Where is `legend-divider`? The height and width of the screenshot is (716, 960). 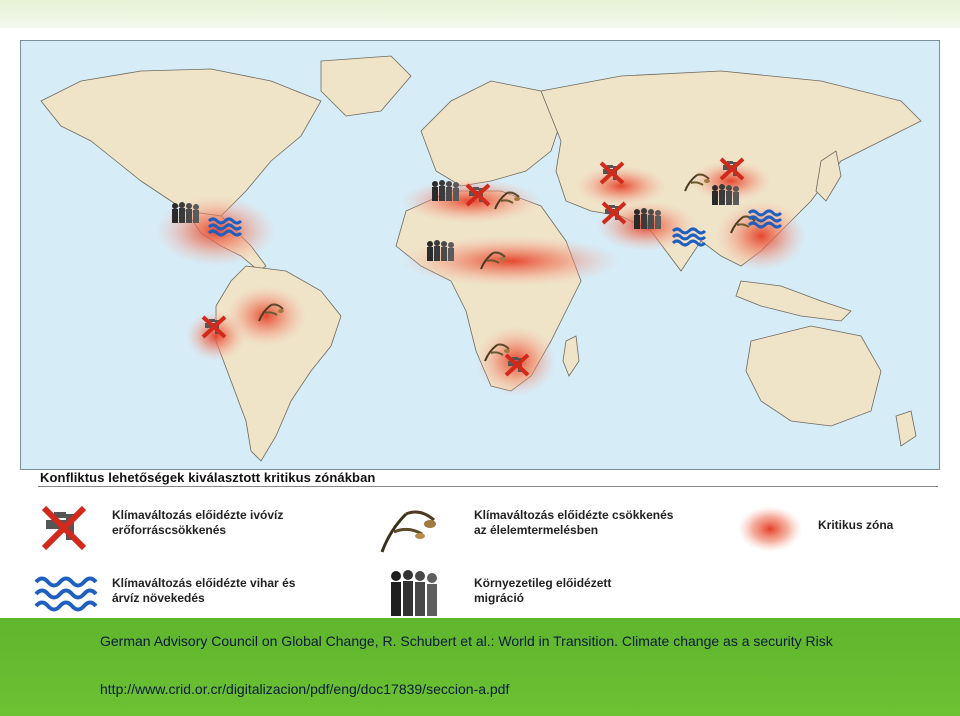
legend-divider is located at coordinates (488, 486).